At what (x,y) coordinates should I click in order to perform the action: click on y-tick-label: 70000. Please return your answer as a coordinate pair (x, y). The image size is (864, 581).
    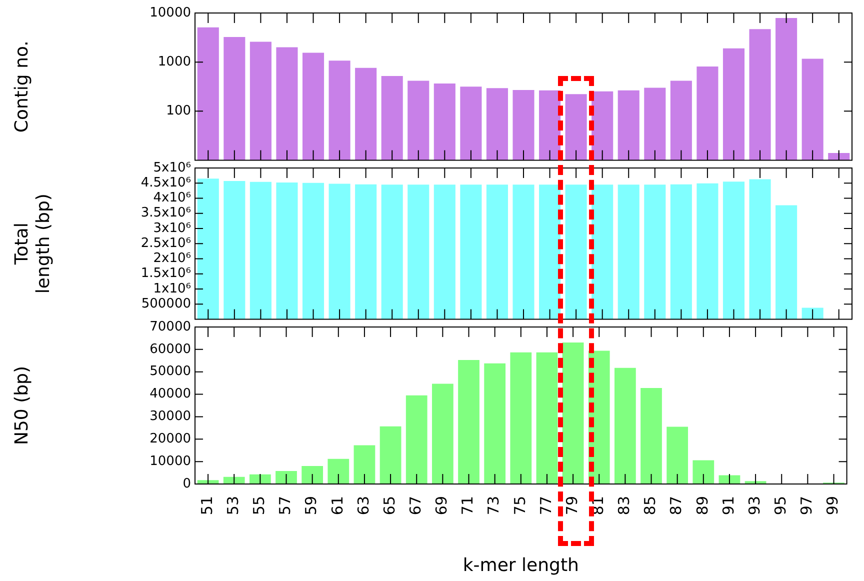
    Looking at the image, I should click on (170, 326).